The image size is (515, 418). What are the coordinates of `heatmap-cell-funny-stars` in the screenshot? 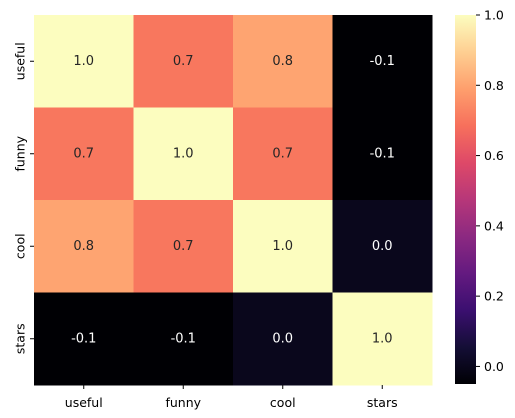 It's located at (382, 154).